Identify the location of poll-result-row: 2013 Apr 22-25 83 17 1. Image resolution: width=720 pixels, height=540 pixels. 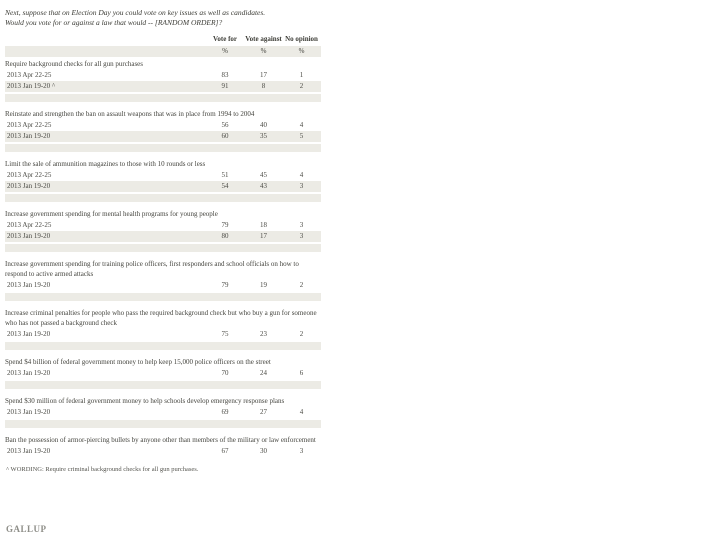
(163, 75).